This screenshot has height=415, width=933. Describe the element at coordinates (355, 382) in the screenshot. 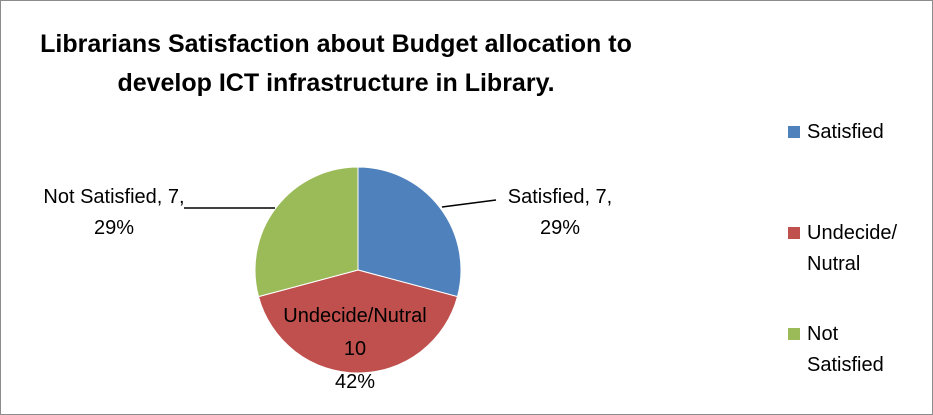

I see `data-label-undecide-nutral-line-3: 42%` at that location.